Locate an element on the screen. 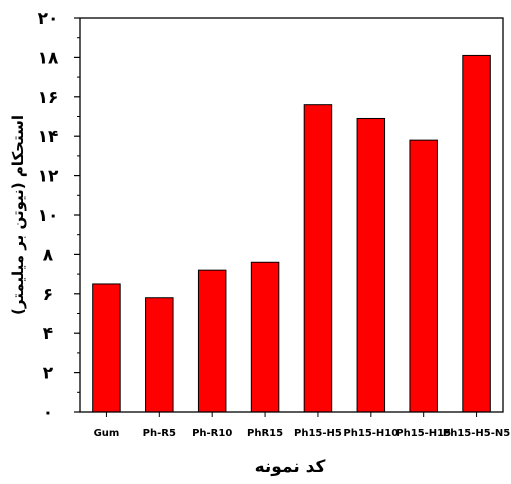 The width and height of the screenshot is (511, 484). x-axis-label: کد نمونه is located at coordinates (290, 467).